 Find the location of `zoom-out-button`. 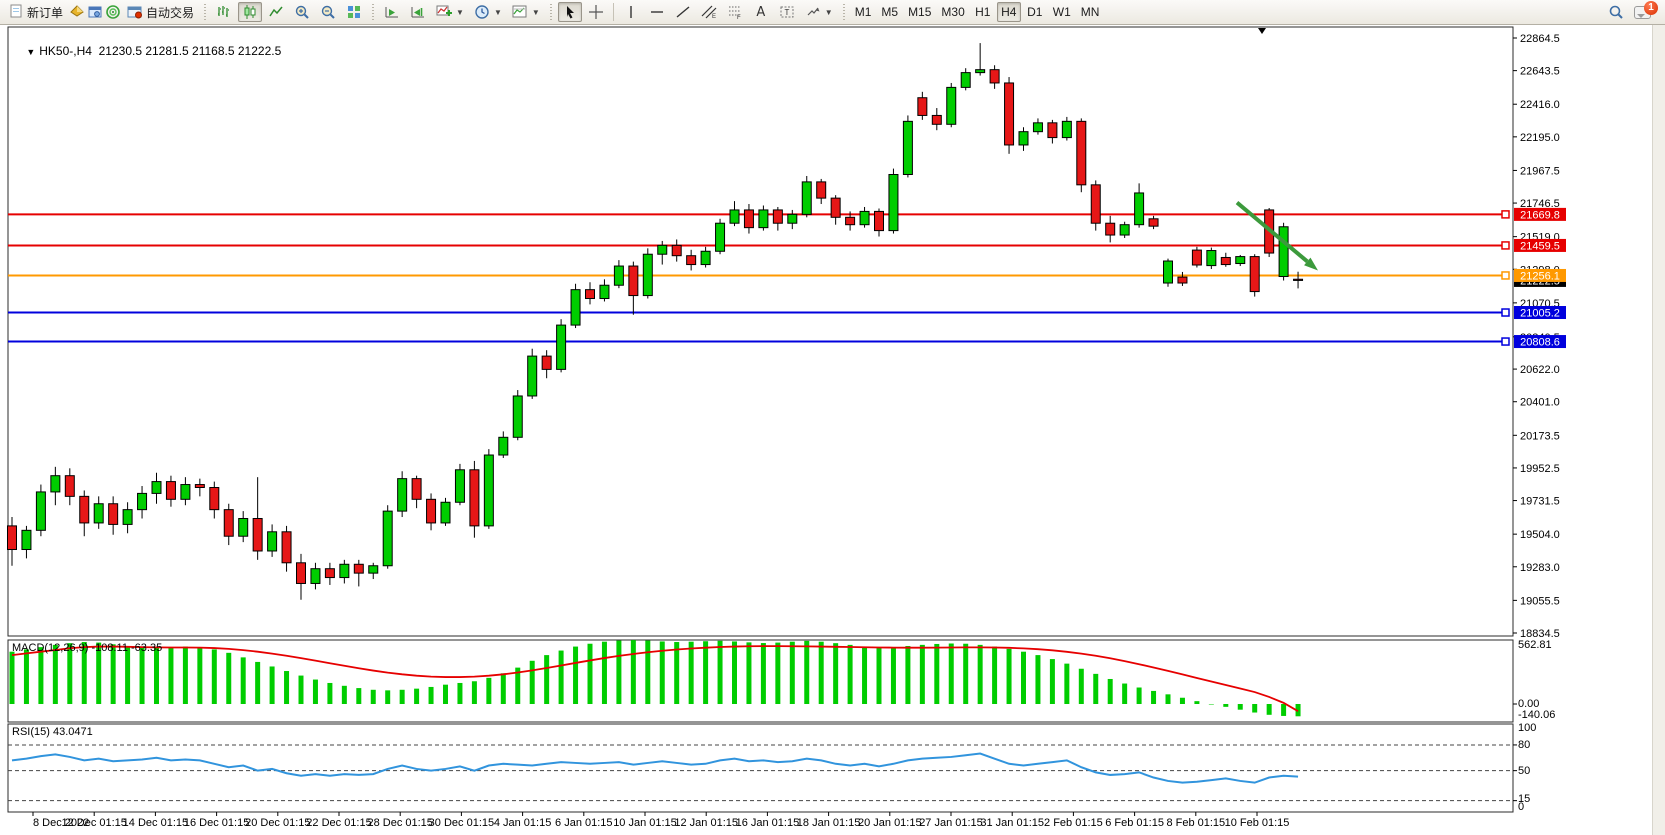

zoom-out-button is located at coordinates (328, 12).